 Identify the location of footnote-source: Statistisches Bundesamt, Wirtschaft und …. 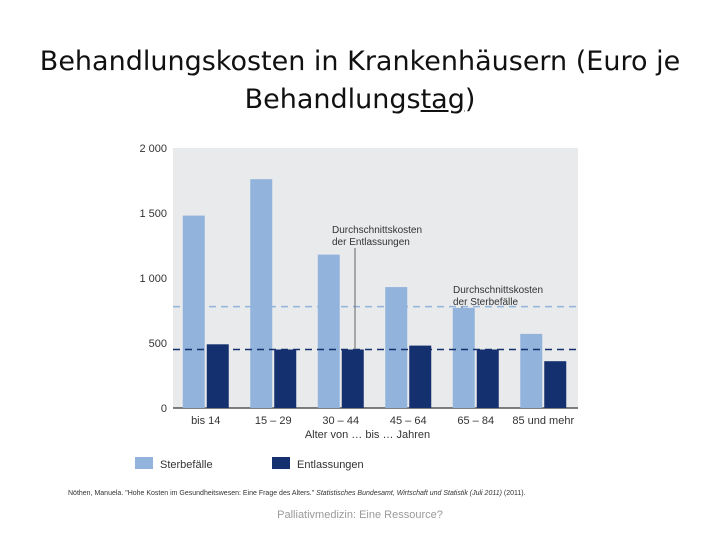
(409, 493).